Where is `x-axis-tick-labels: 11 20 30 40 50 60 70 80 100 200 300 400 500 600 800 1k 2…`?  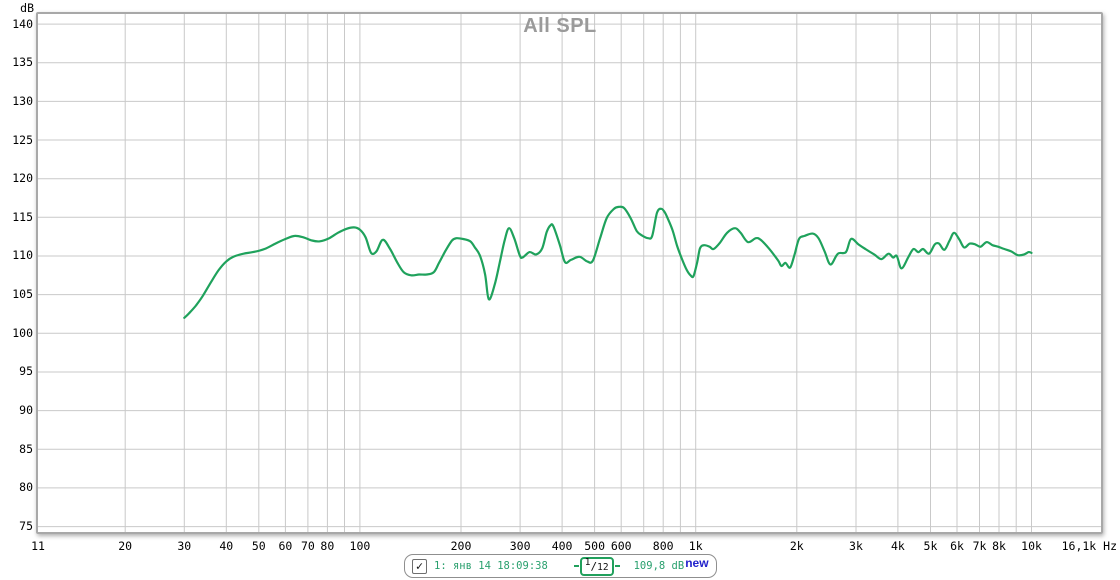
x-axis-tick-labels: 11 20 30 40 50 60 70 80 100 200 300 400 500 600 800 1k 2… is located at coordinates (560, 546).